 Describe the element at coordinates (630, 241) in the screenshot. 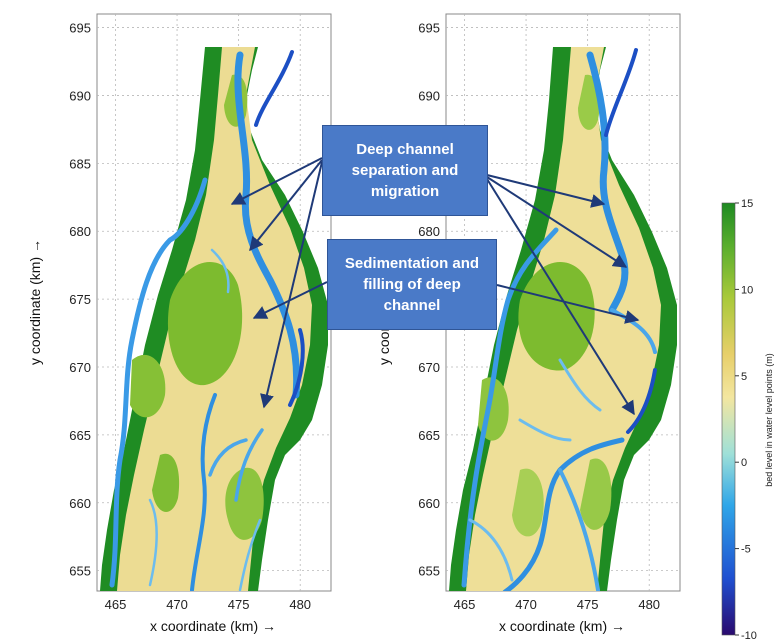

I see `right-channel-deep` at that location.